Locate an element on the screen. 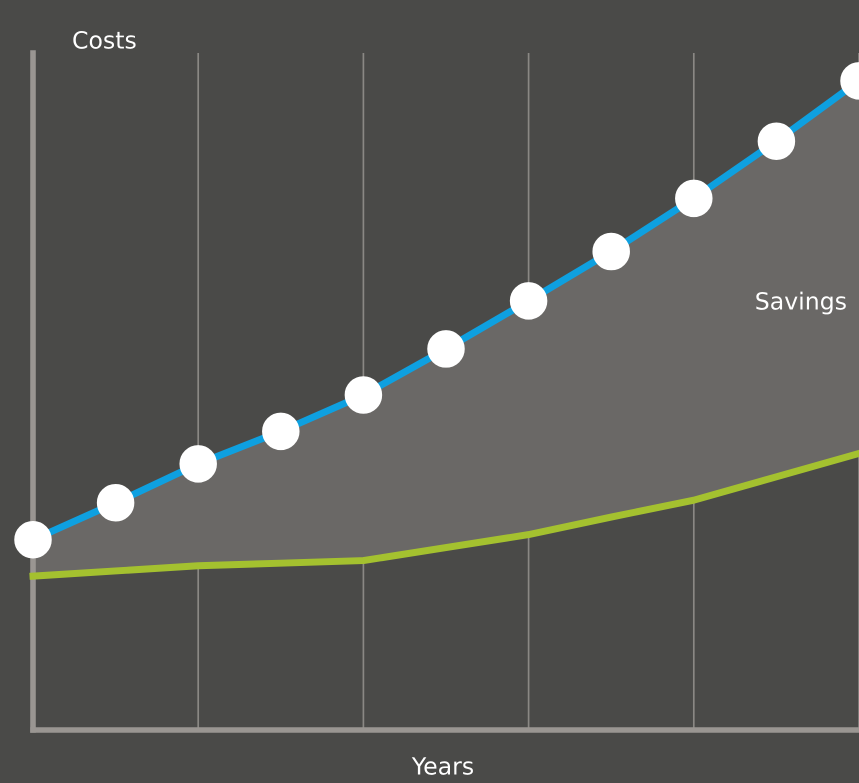 Image resolution: width=859 pixels, height=783 pixels. y-axis-title: Costs is located at coordinates (104, 39).